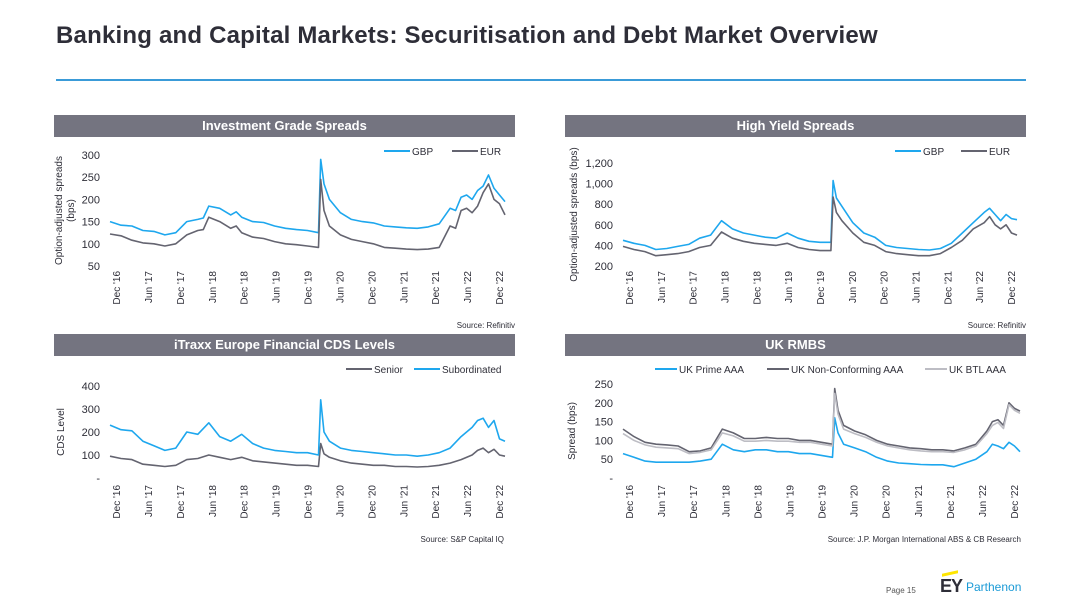  What do you see at coordinates (284, 345) in the screenshot?
I see `chart-title: iTraxx Europe Financial CDS Levels` at bounding box center [284, 345].